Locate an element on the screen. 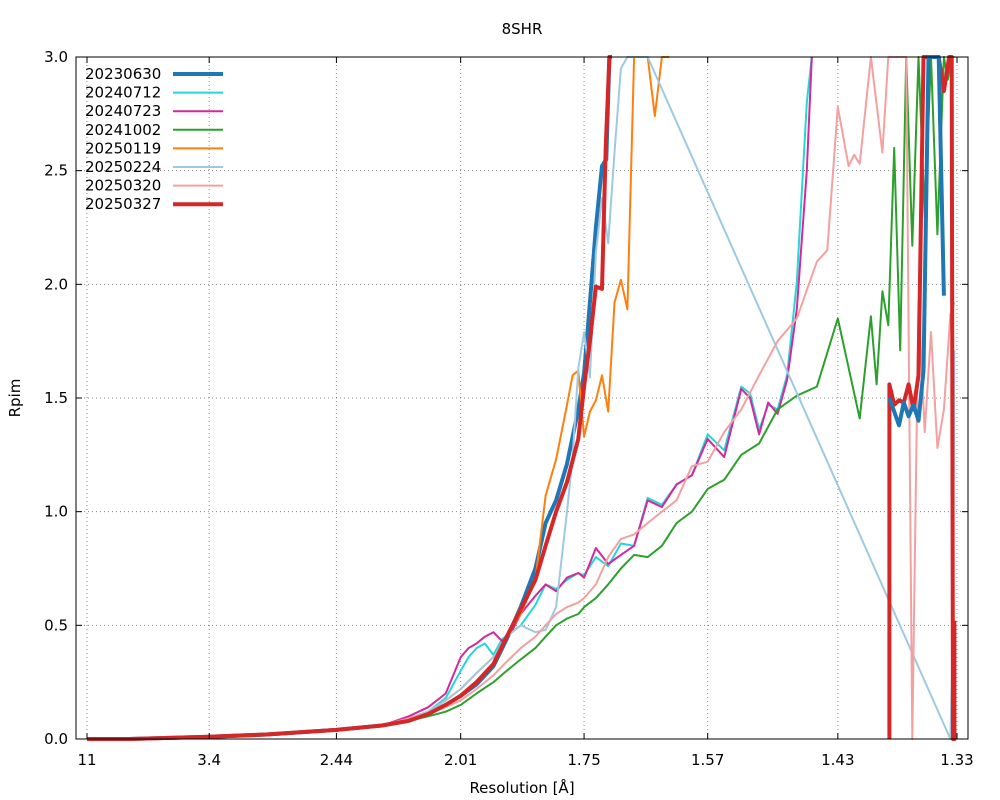 This screenshot has width=1000, height=800. x-tick-label: 1.43 is located at coordinates (837, 760).